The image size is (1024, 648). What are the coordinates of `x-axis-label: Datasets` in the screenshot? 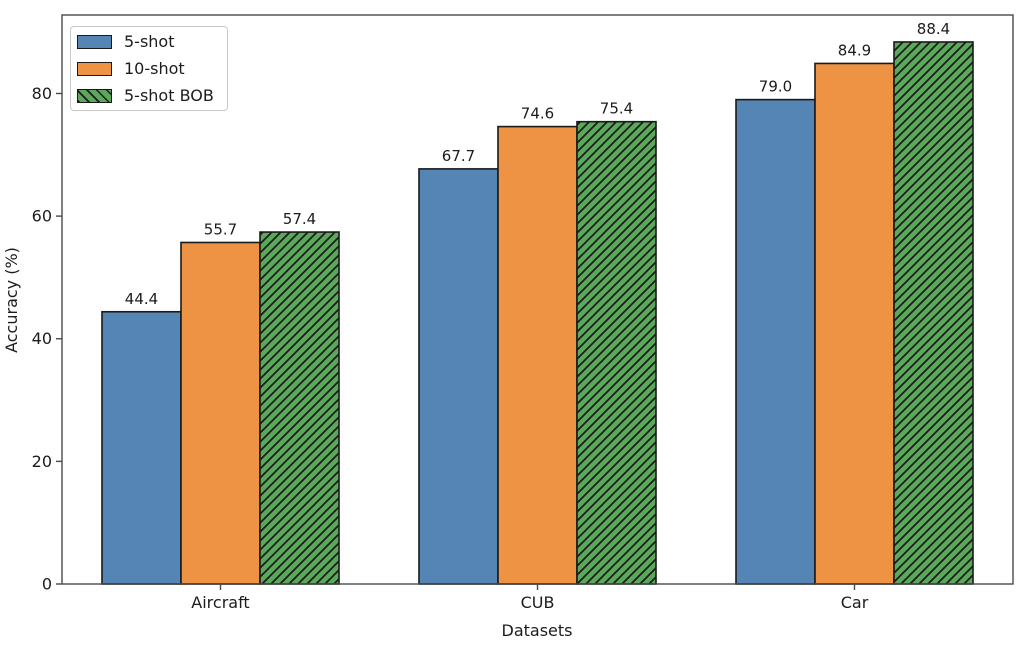 It's located at (537, 630).